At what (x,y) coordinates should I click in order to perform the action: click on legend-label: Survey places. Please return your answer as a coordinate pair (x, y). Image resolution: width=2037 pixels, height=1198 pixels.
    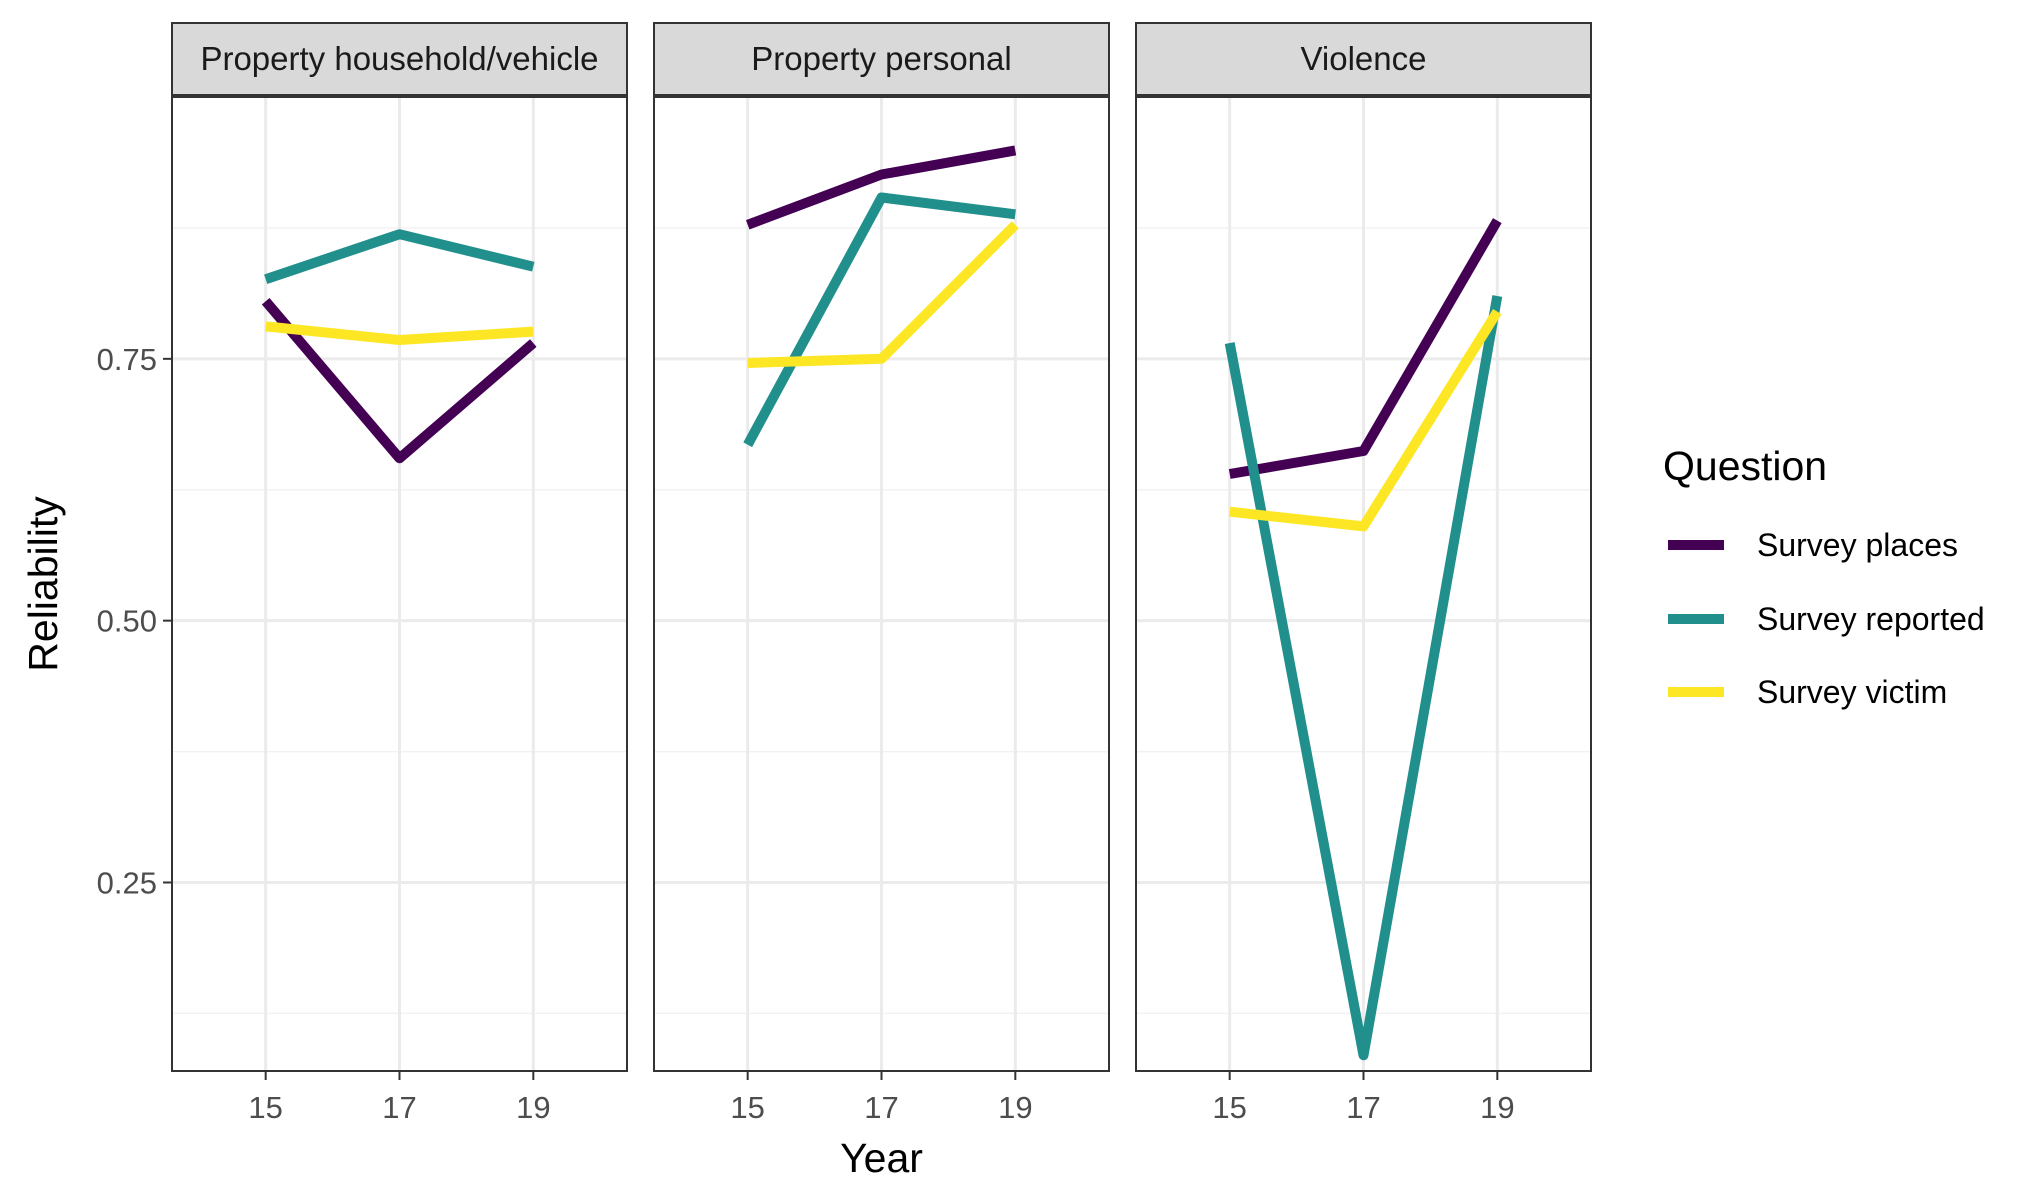
    Looking at the image, I should click on (1857, 545).